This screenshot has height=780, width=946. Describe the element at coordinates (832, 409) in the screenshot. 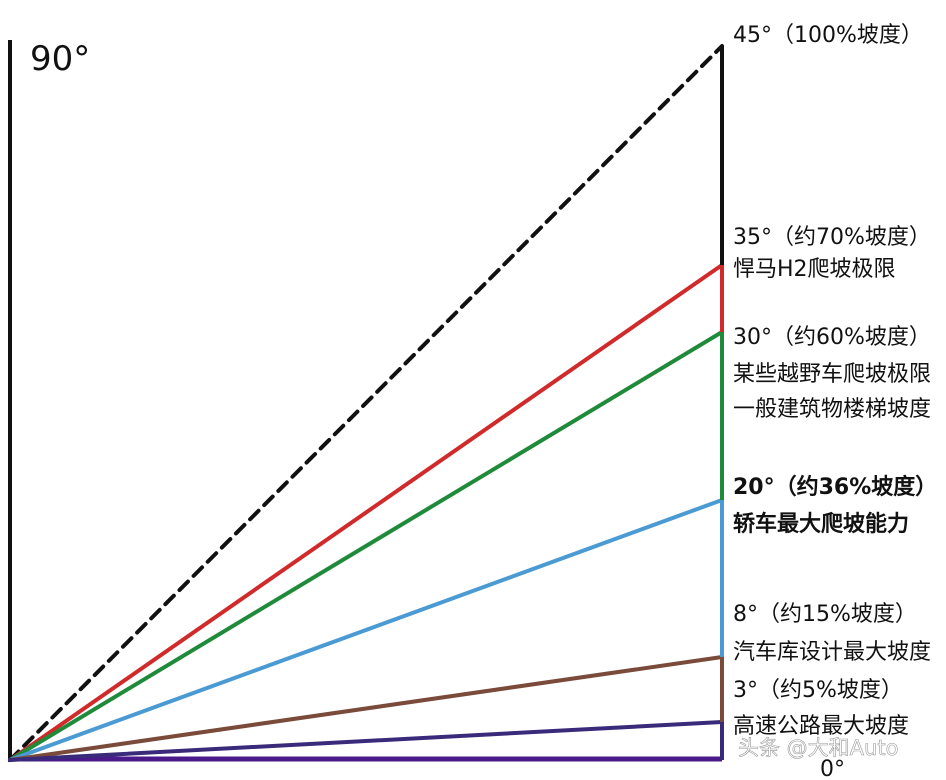

I see `label-30-line3: 一般建筑物楼梯坡度` at that location.